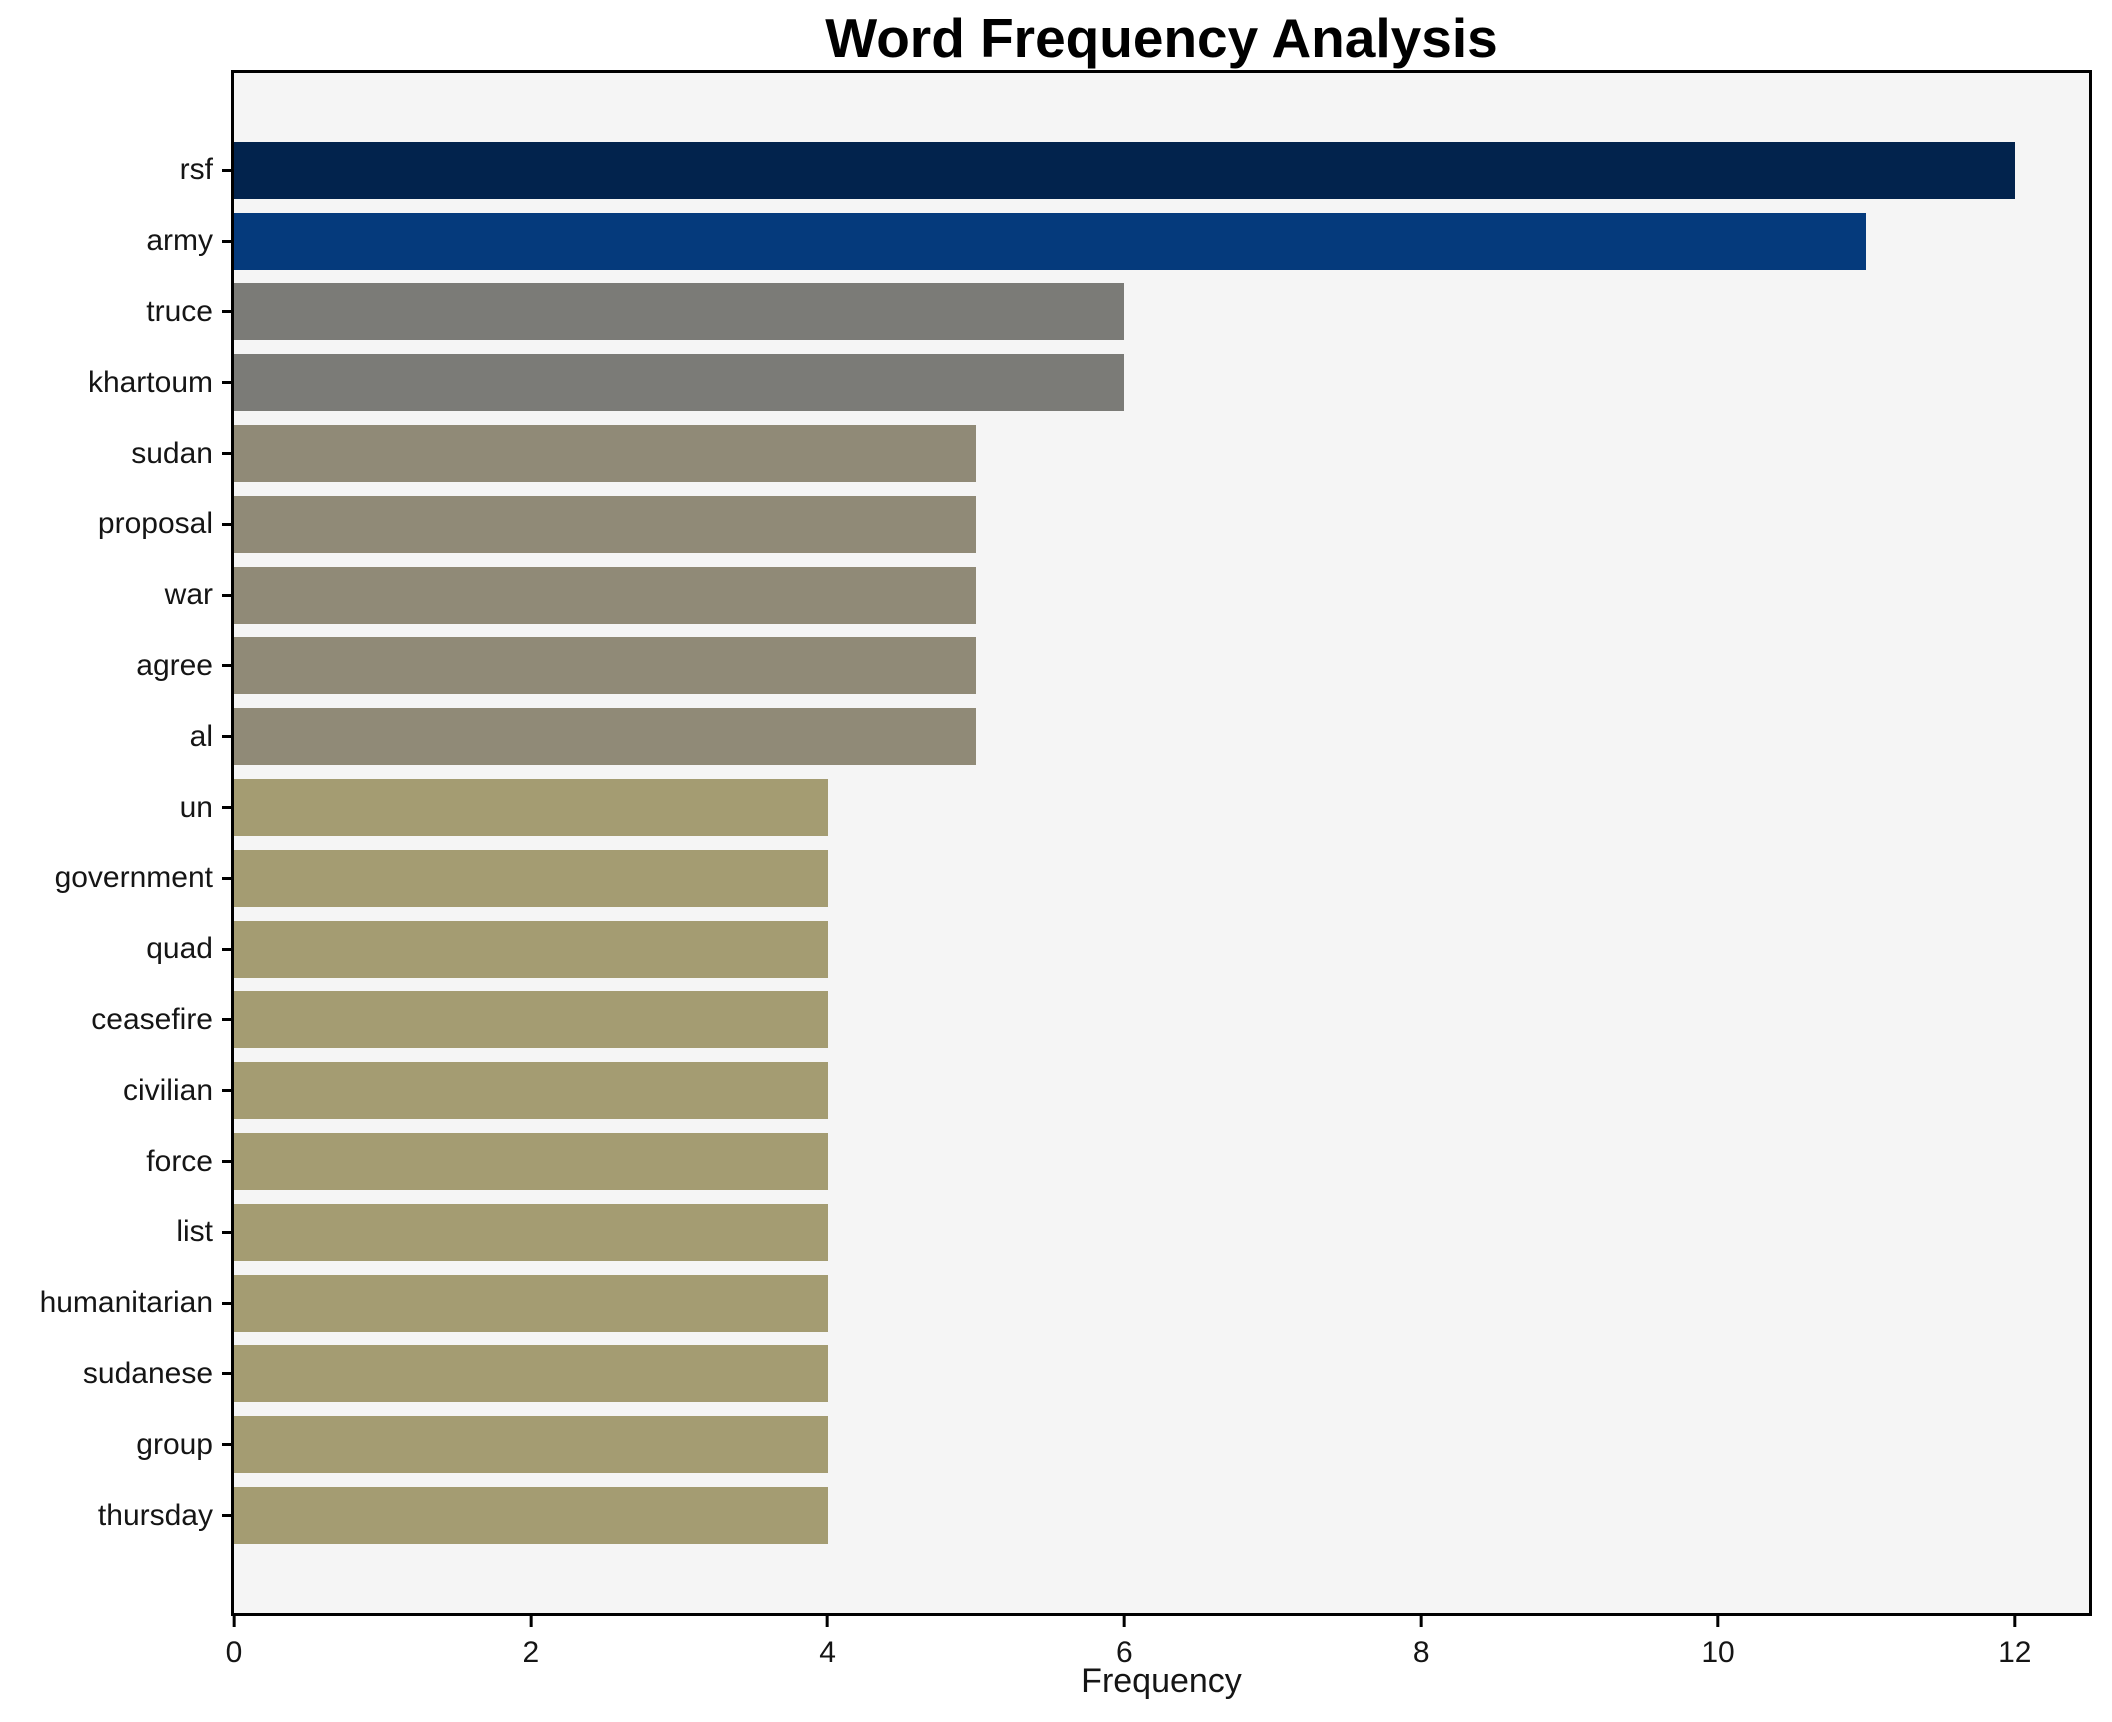  What do you see at coordinates (115, 312) in the screenshot?
I see `y-row: truce` at bounding box center [115, 312].